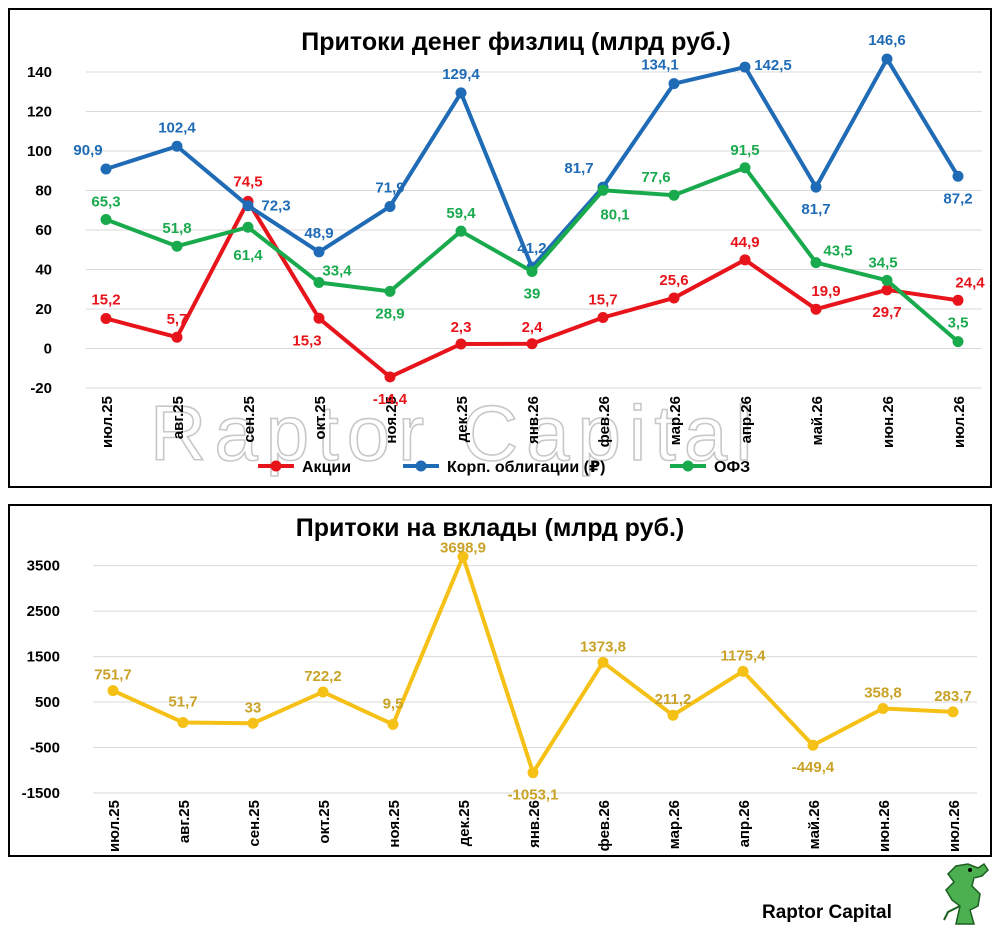 The image size is (1000, 932). I want to click on data-label: 3,5, so click(958, 323).